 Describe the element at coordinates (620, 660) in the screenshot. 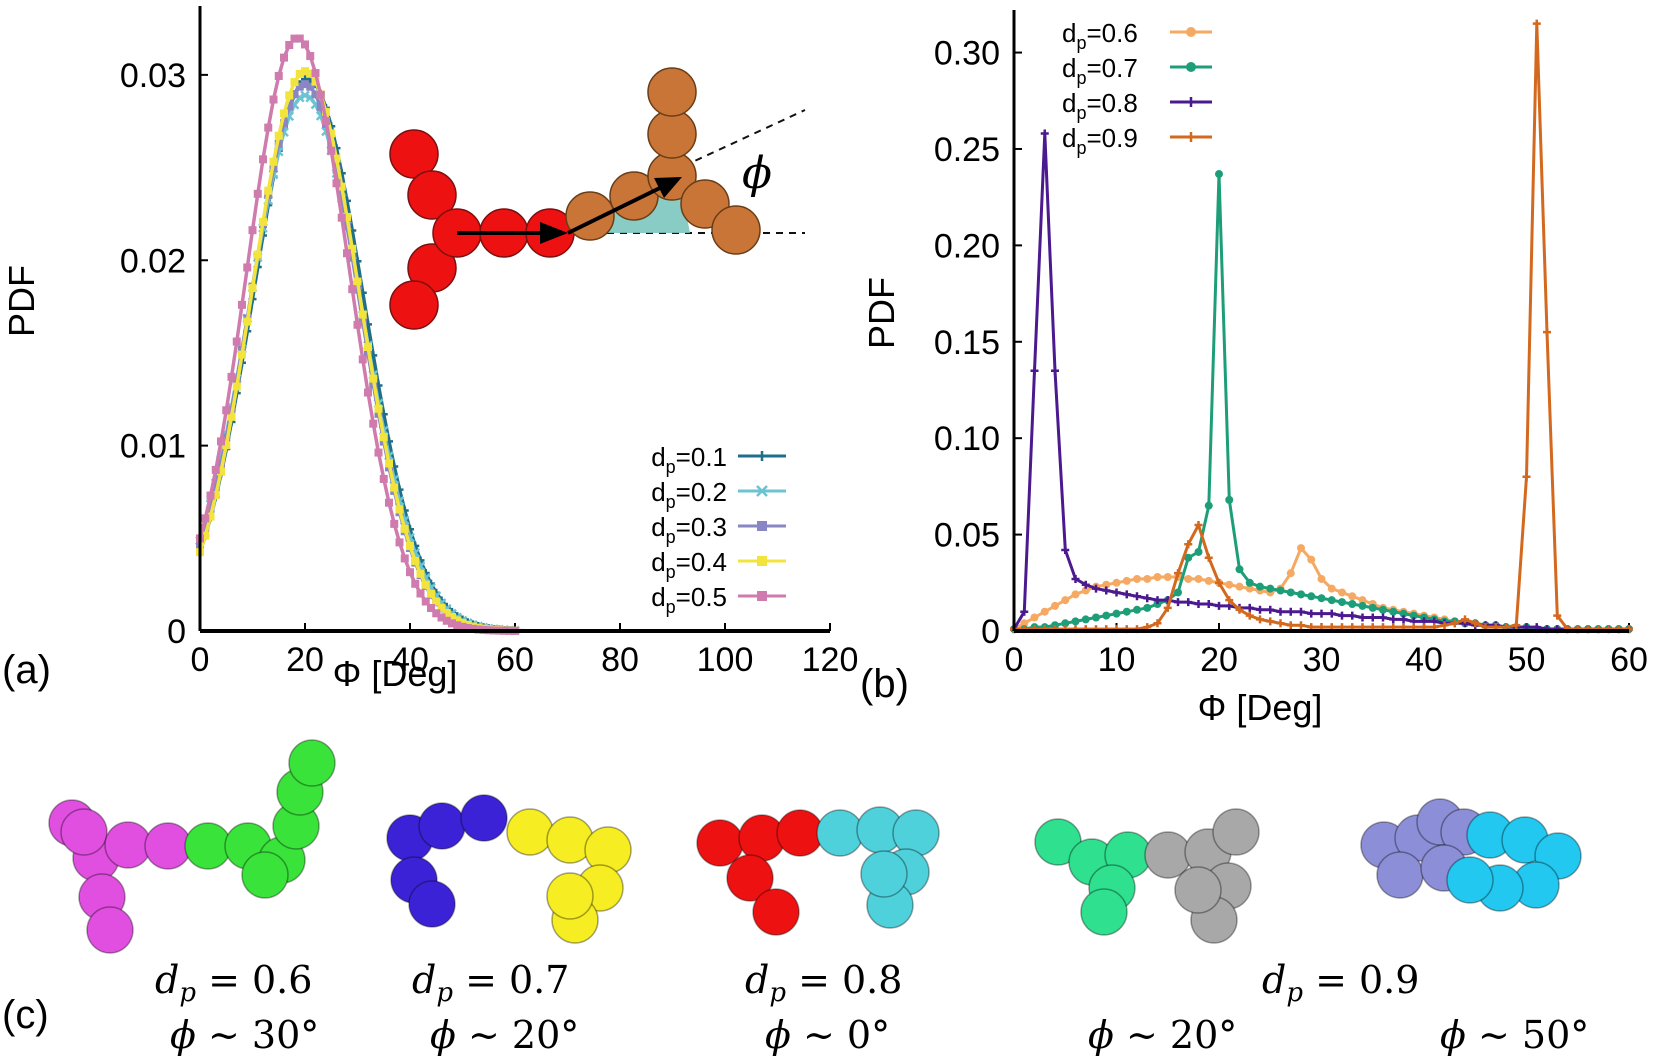

I see `a-x-tick-label: 80` at that location.